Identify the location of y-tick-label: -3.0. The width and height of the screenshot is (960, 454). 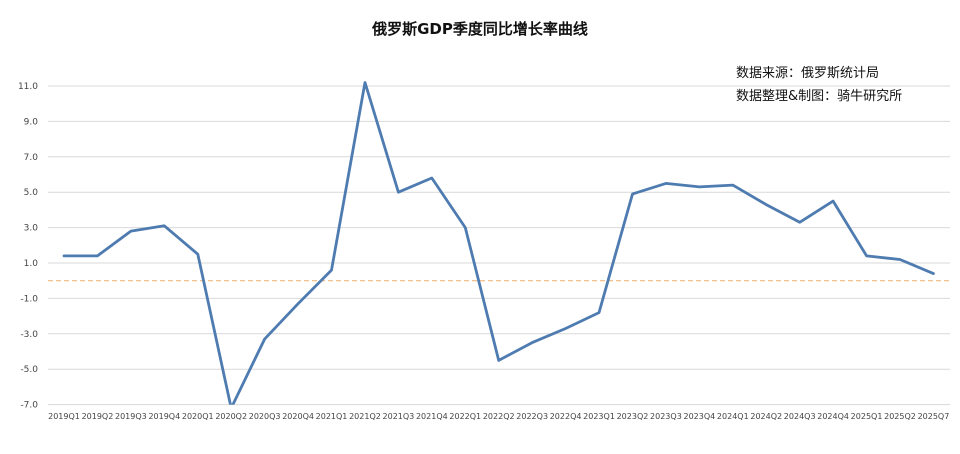
(29, 335).